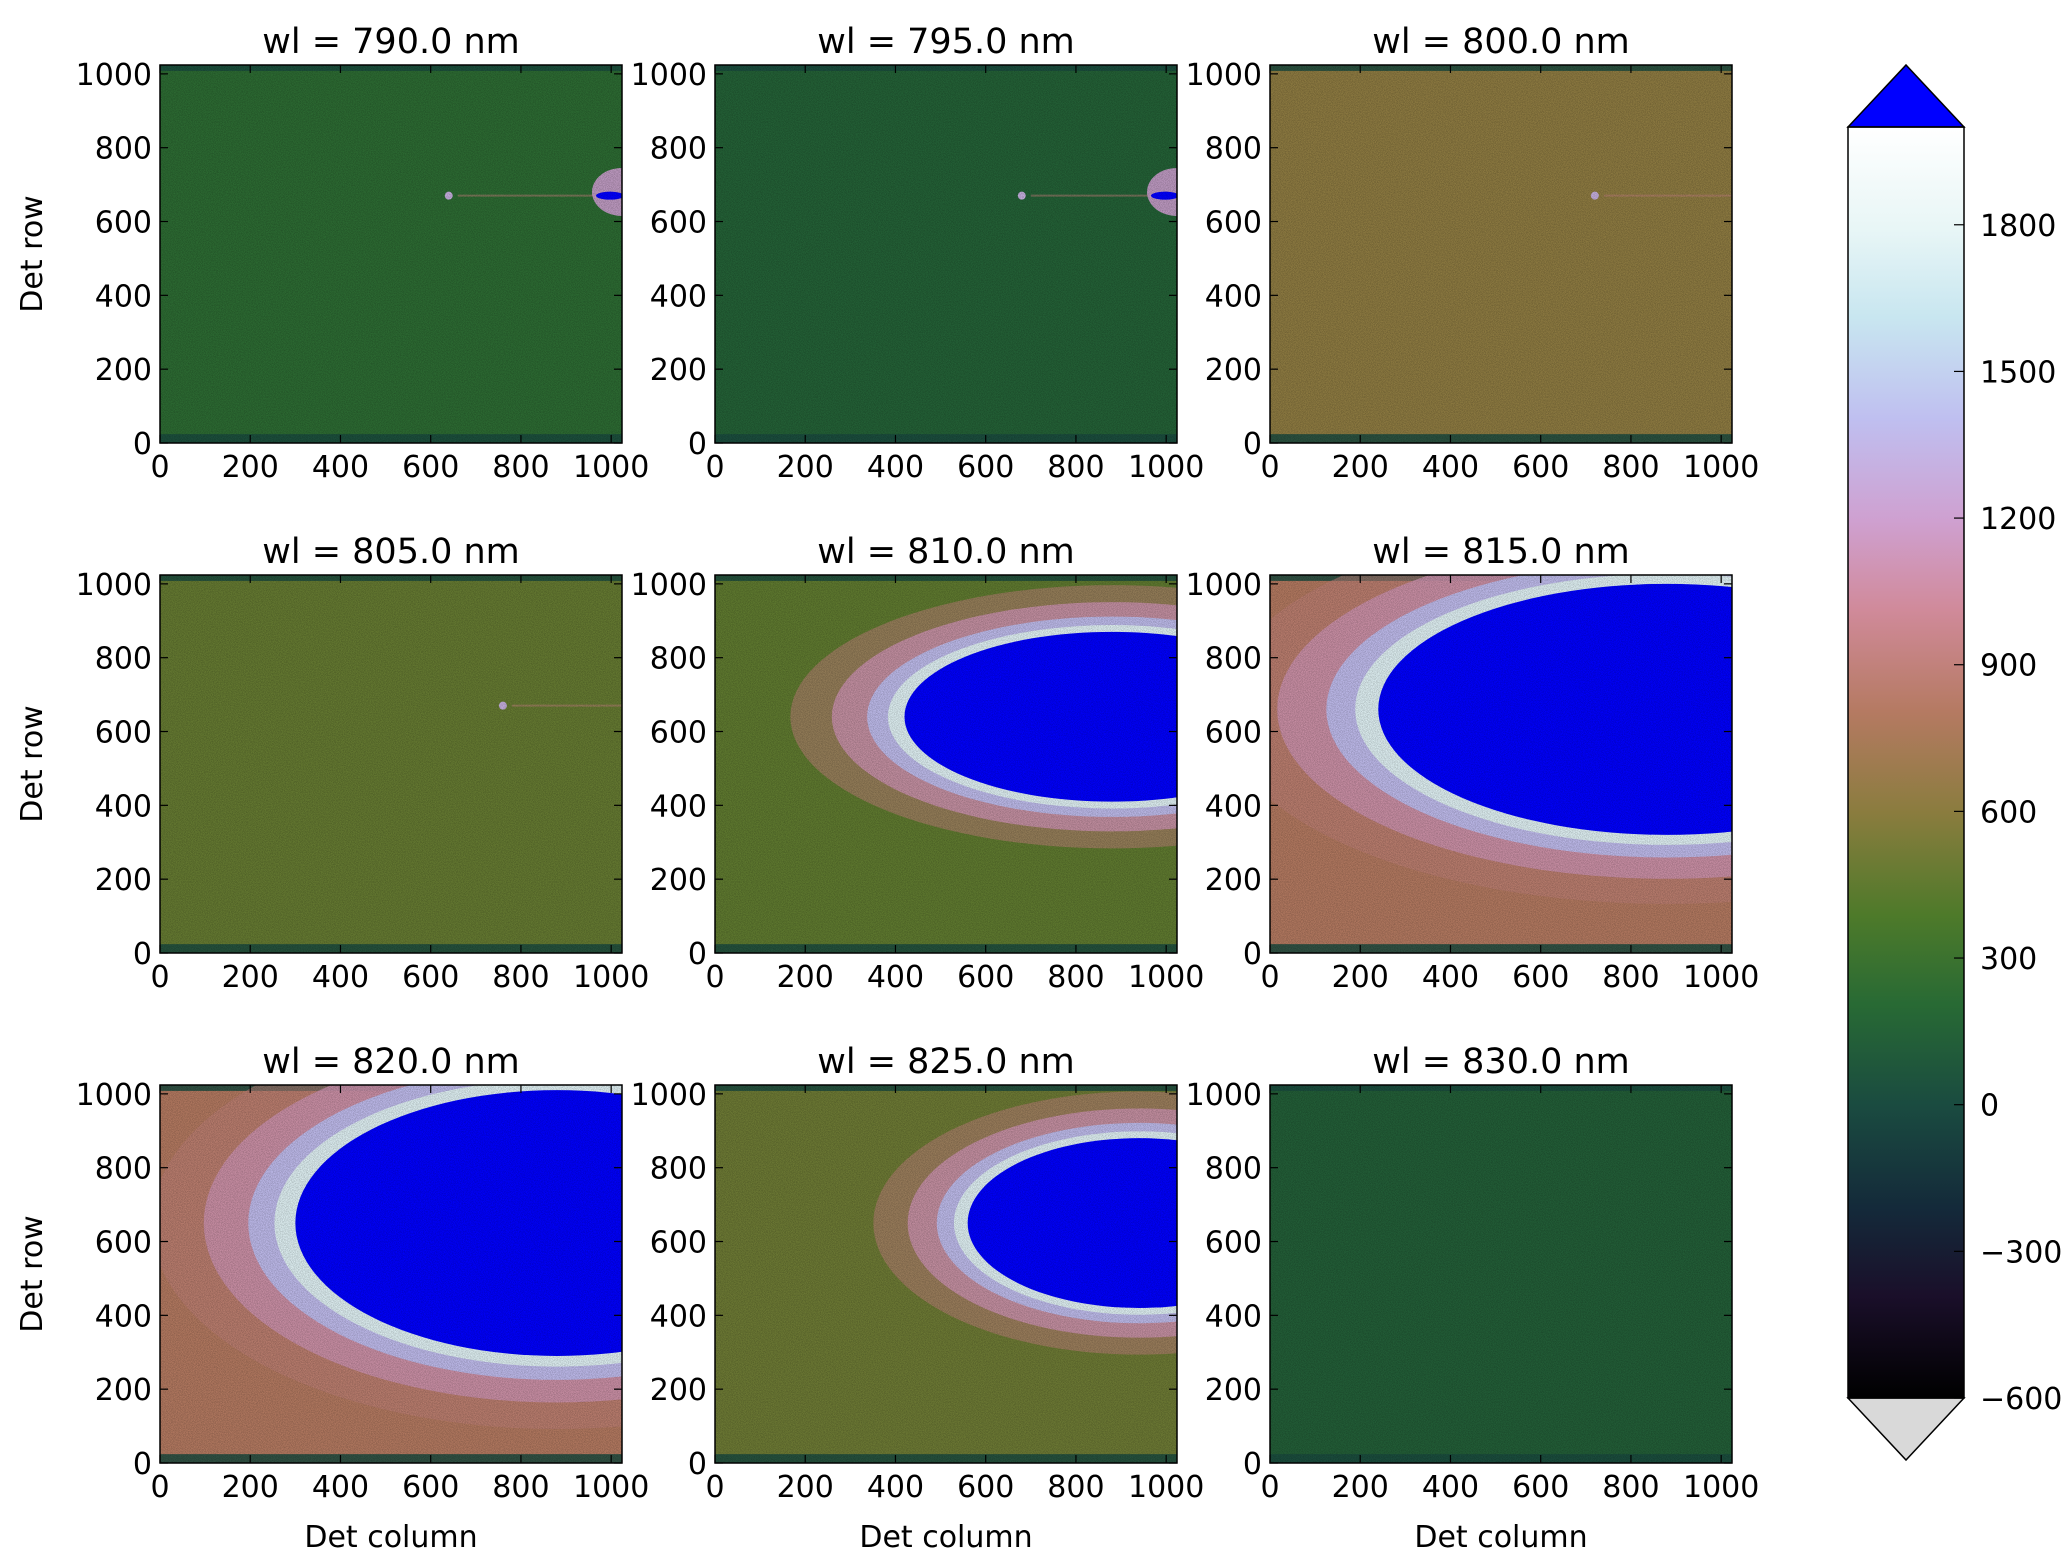 The image size is (2067, 1554). Describe the element at coordinates (1501, 552) in the screenshot. I see `panel-title: wl = 815.0 nm` at that location.